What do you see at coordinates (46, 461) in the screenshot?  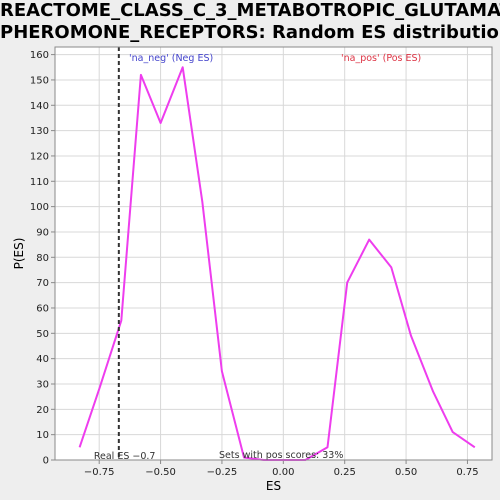 I see `y-tick-label: 0` at bounding box center [46, 461].